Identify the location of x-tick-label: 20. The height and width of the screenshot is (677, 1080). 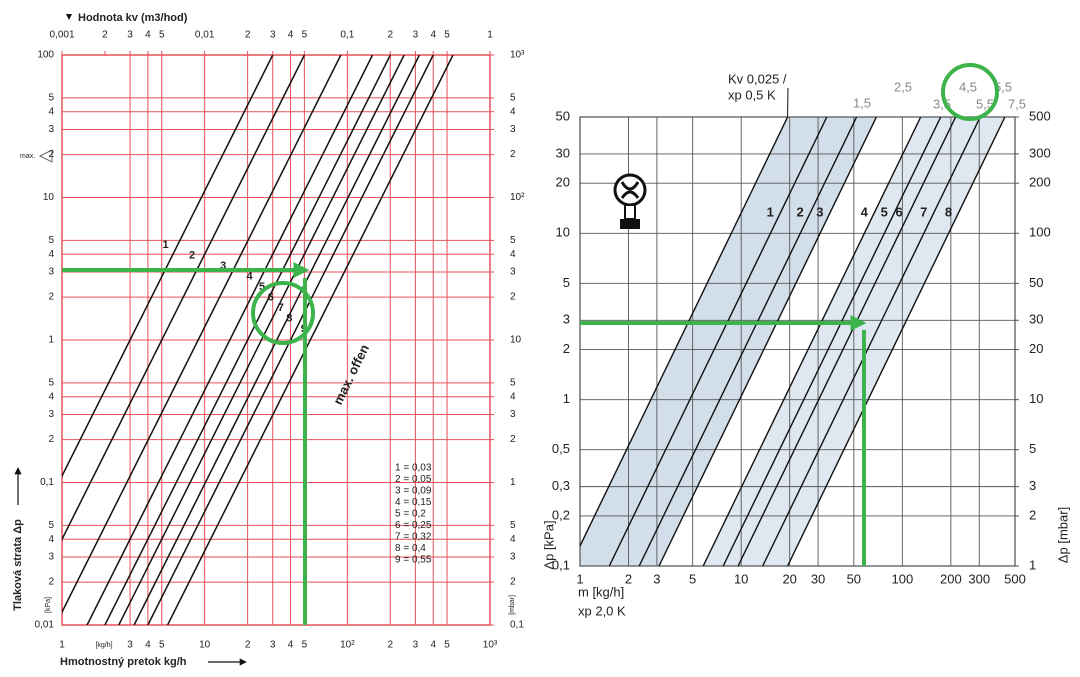
(789, 578).